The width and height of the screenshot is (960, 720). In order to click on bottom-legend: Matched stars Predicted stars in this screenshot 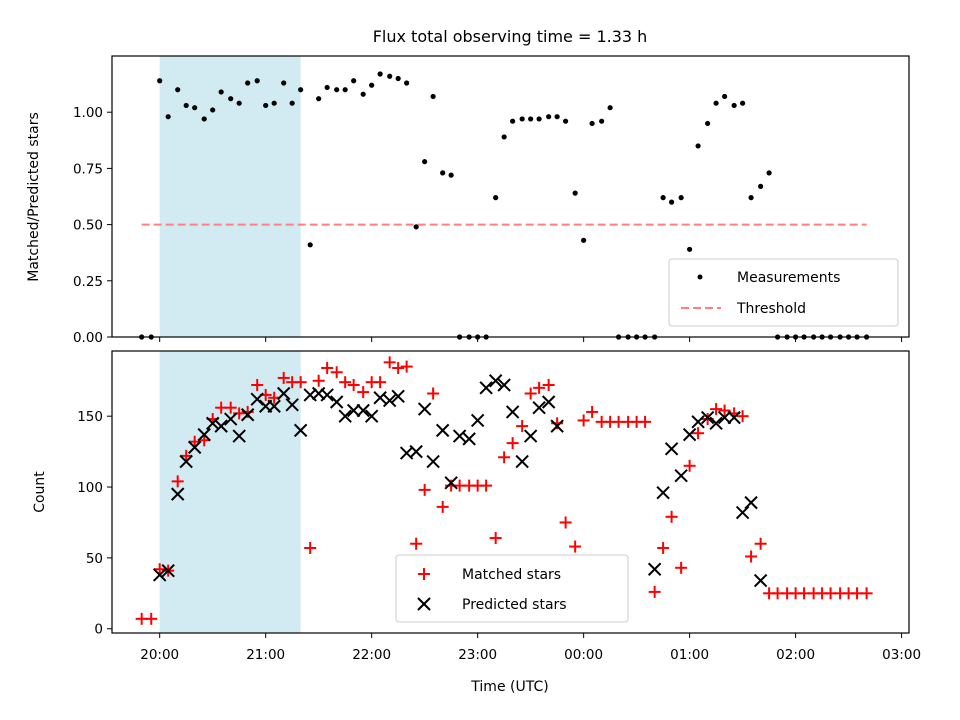, I will do `click(512, 588)`.